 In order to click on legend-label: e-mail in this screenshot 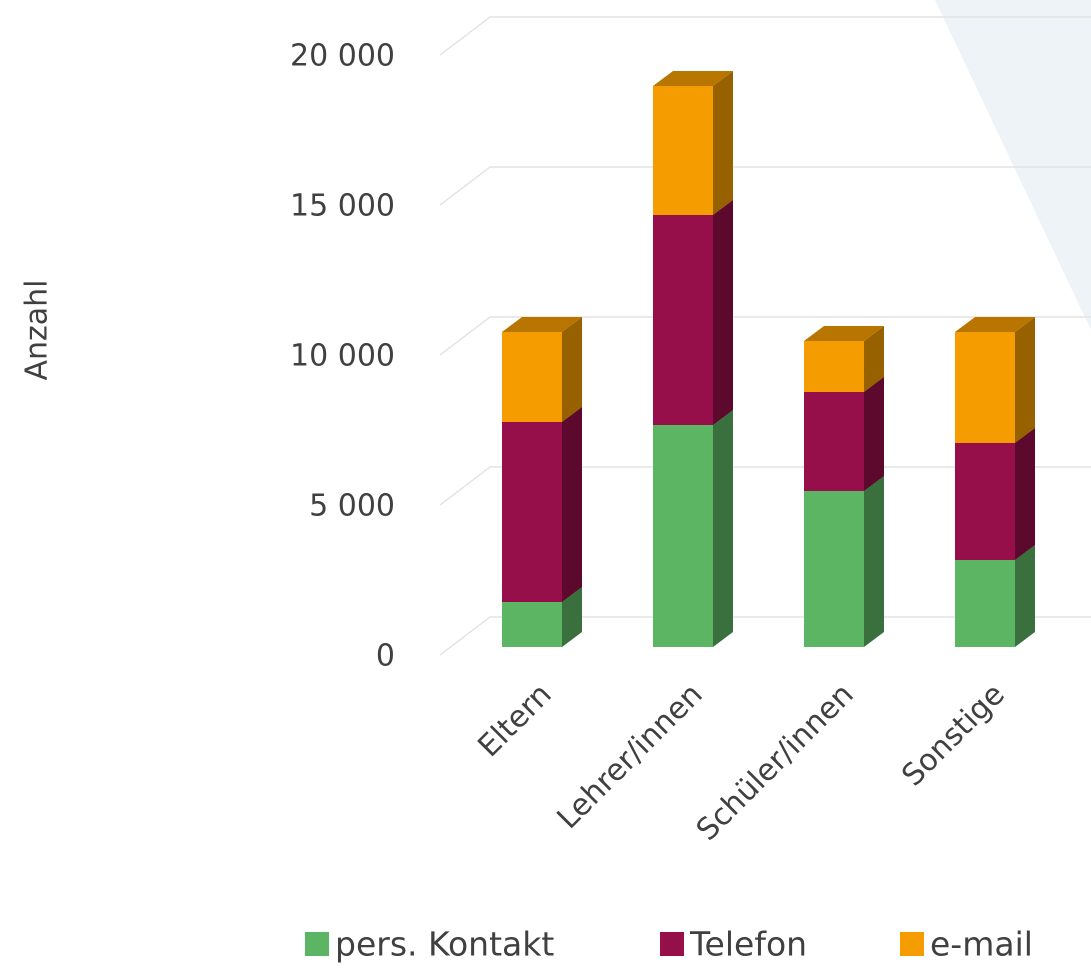, I will do `click(981, 944)`.